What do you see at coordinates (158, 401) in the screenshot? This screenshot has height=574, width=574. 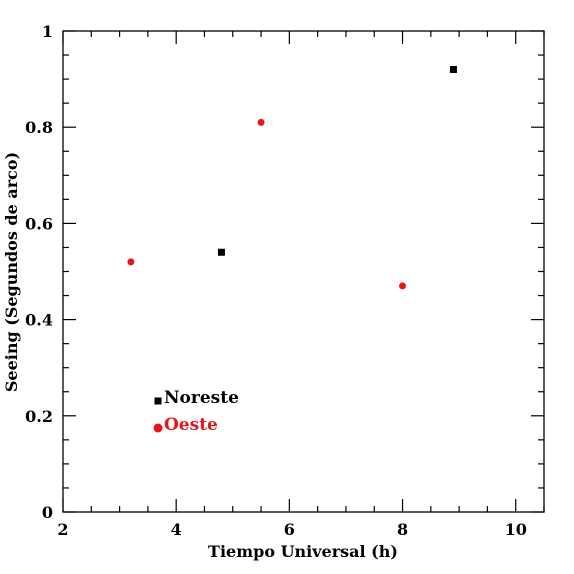 I see `legend-noreste-marker` at bounding box center [158, 401].